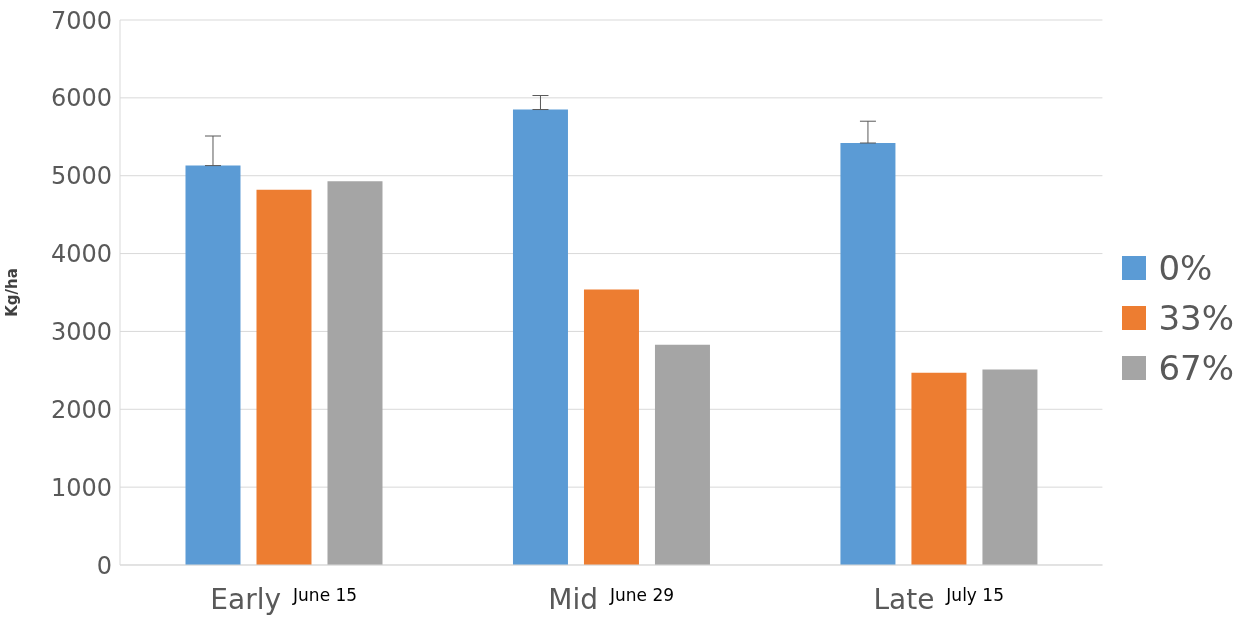  I want to click on y-tick-label: 6000, so click(81, 98).